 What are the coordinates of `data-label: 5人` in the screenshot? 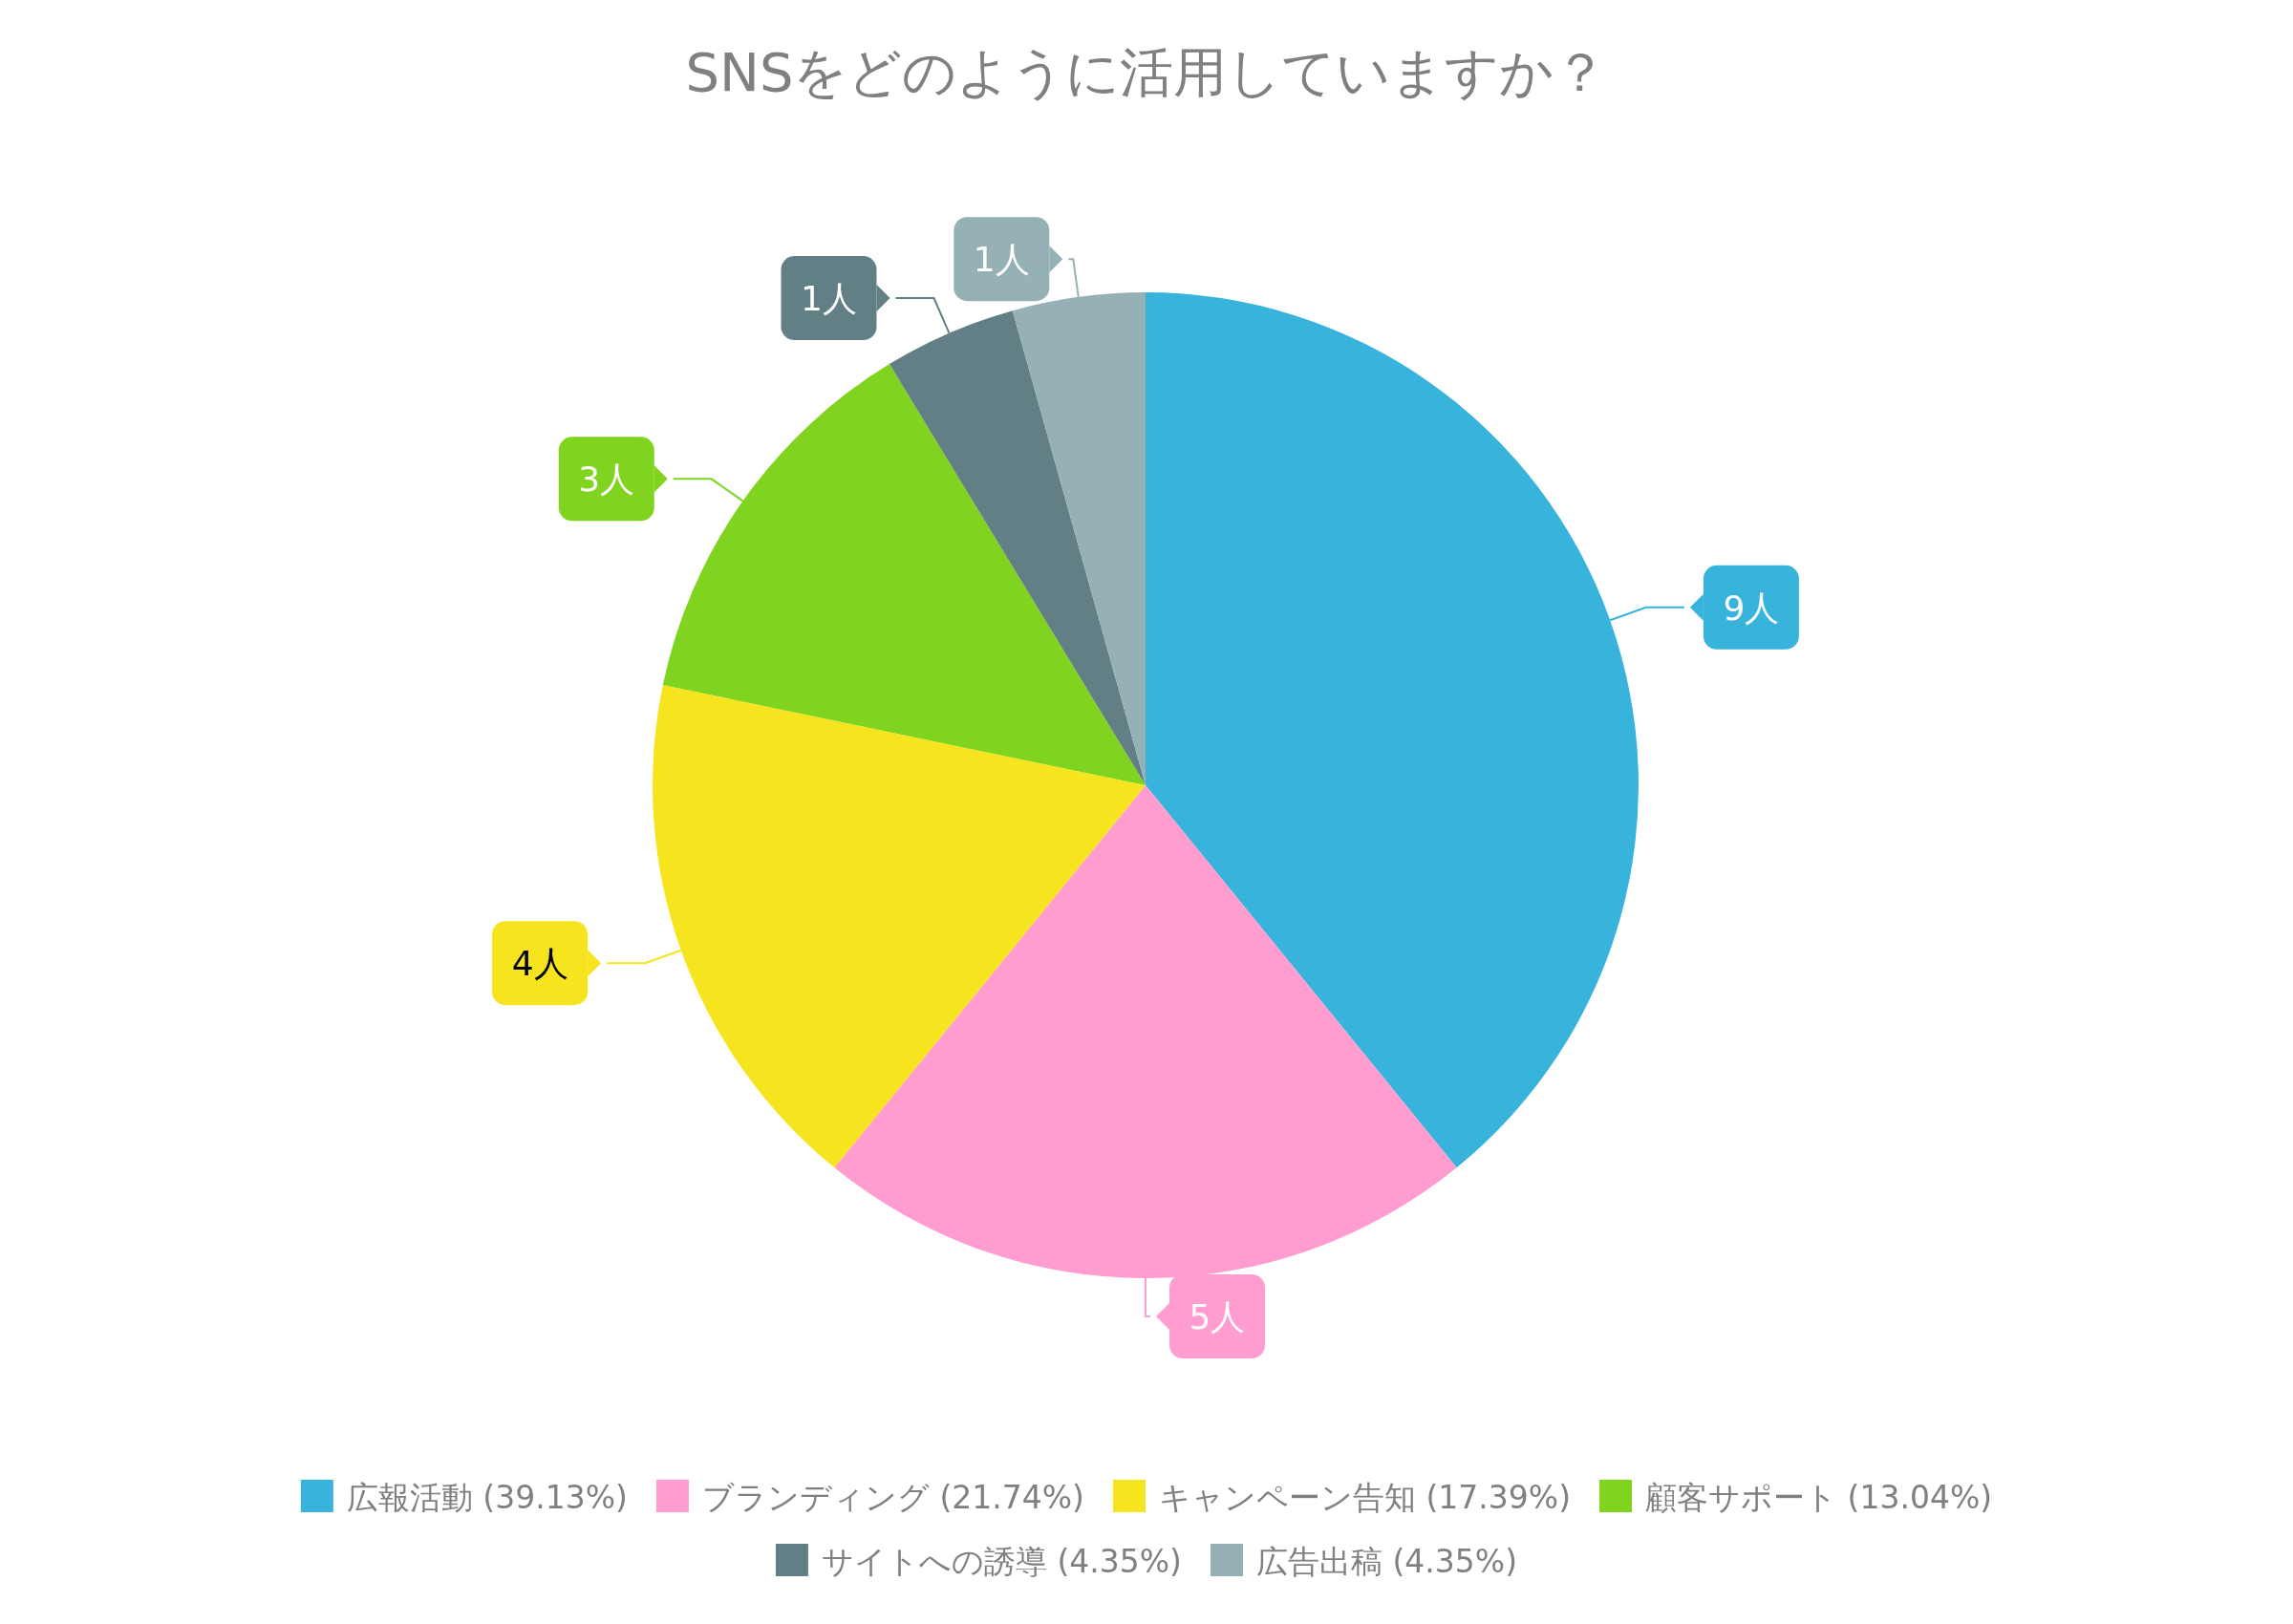 It's located at (1217, 1317).